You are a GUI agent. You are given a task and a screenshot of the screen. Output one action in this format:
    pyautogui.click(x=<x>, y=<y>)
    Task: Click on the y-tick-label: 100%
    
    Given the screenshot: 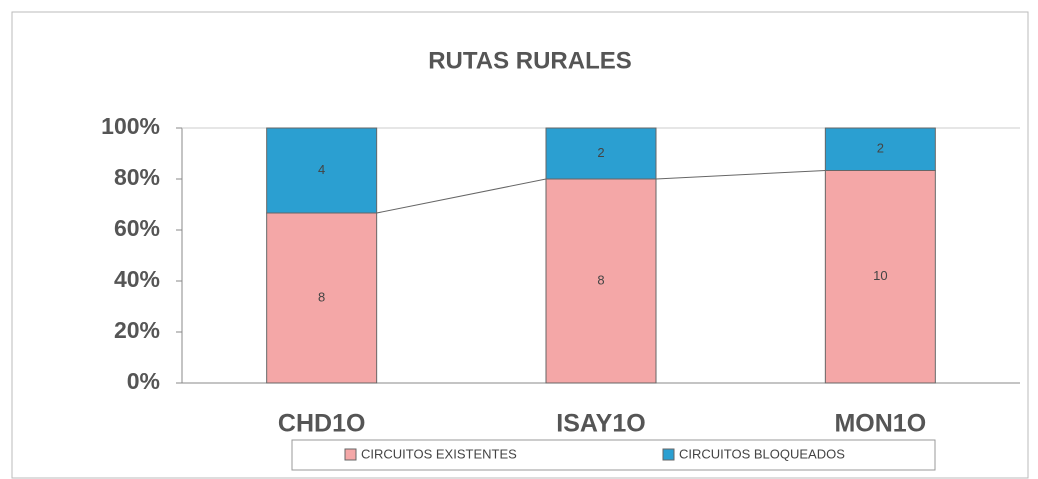 What is the action you would take?
    pyautogui.click(x=130, y=126)
    